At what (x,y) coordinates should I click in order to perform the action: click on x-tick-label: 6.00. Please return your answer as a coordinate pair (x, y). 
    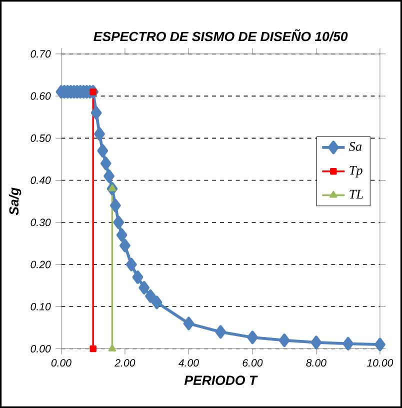
    Looking at the image, I should click on (252, 363).